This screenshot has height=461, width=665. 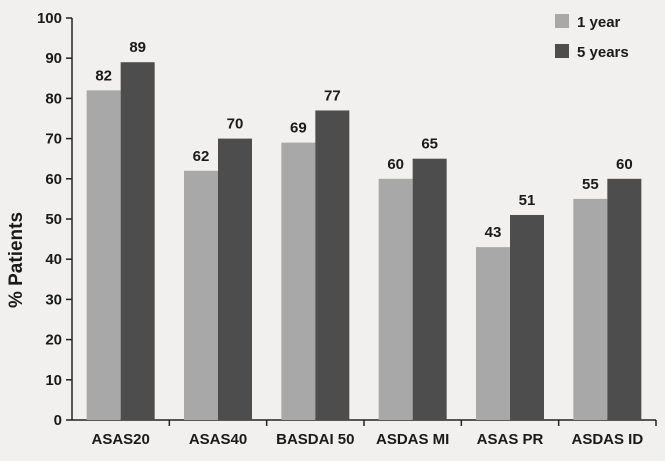 What do you see at coordinates (315, 439) in the screenshot?
I see `x-category-label: BASDAI 50` at bounding box center [315, 439].